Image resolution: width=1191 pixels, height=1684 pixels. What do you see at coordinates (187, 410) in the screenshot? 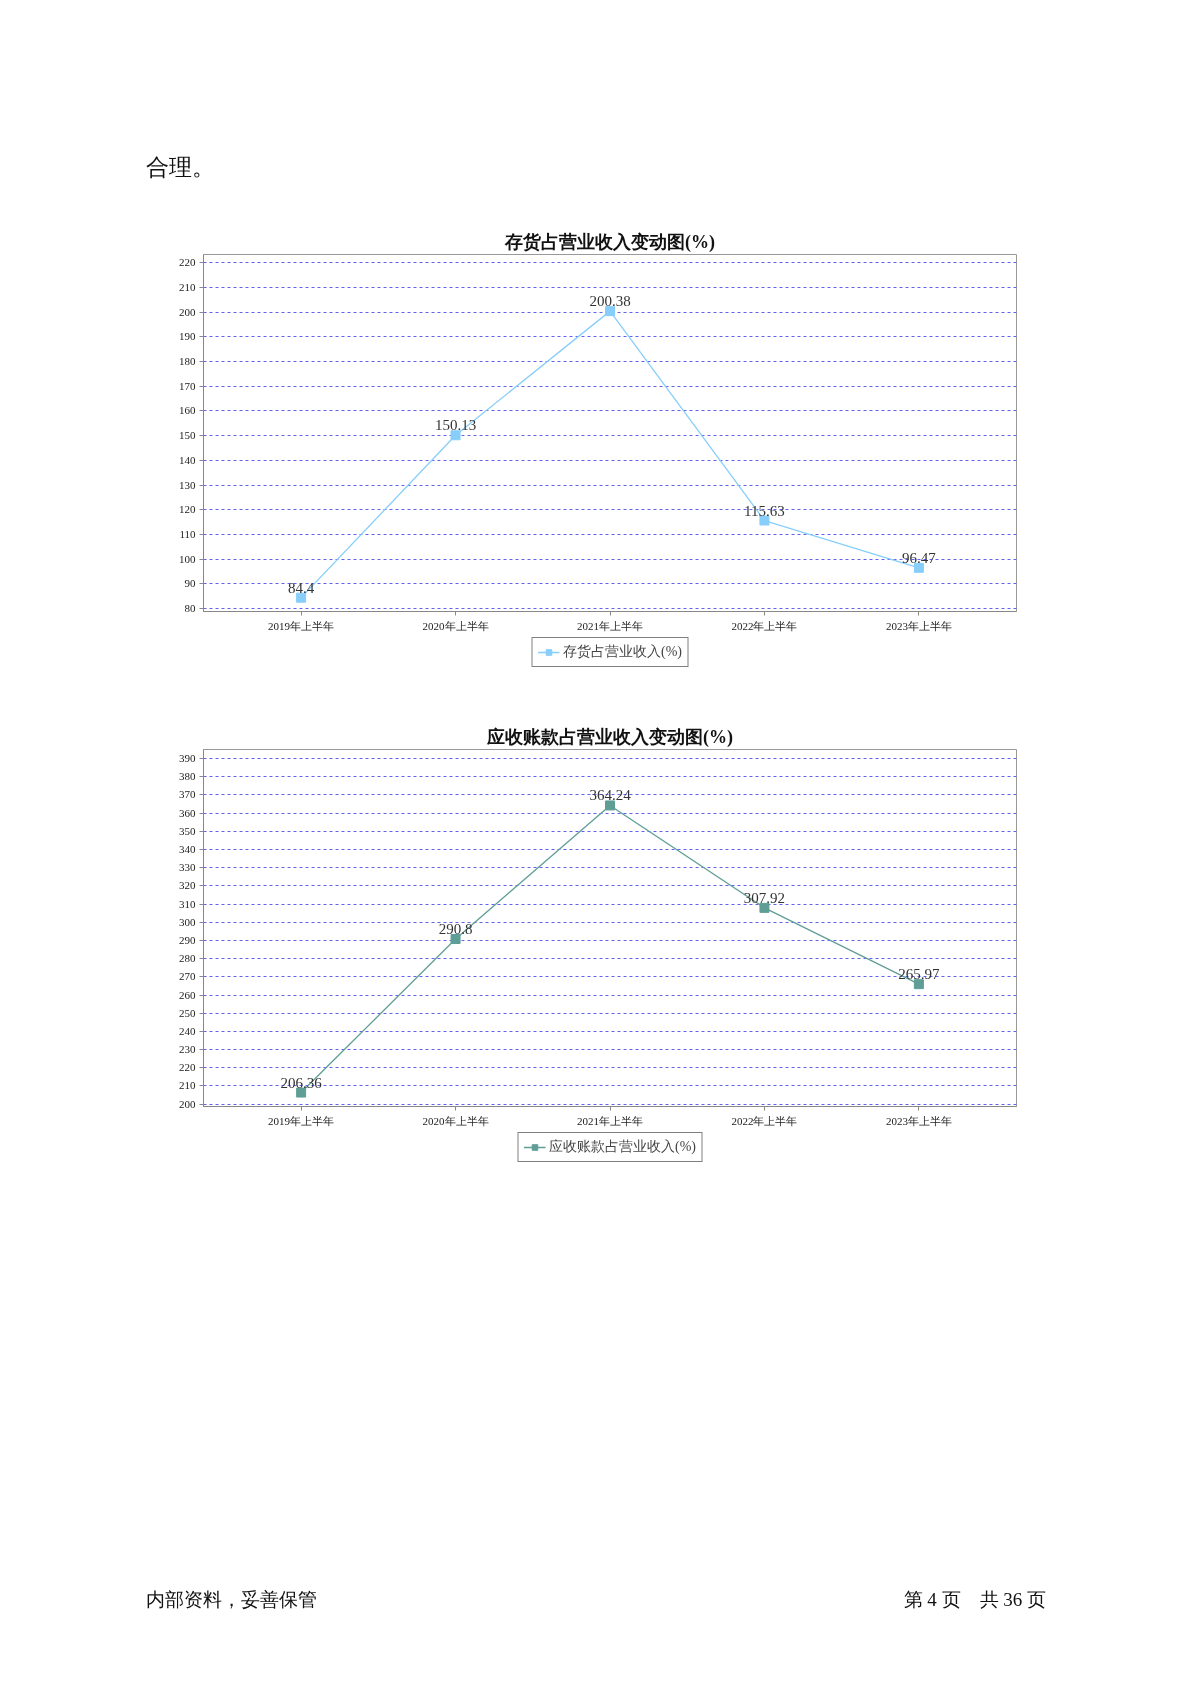
I see `y-tick-label: 160` at bounding box center [187, 410].